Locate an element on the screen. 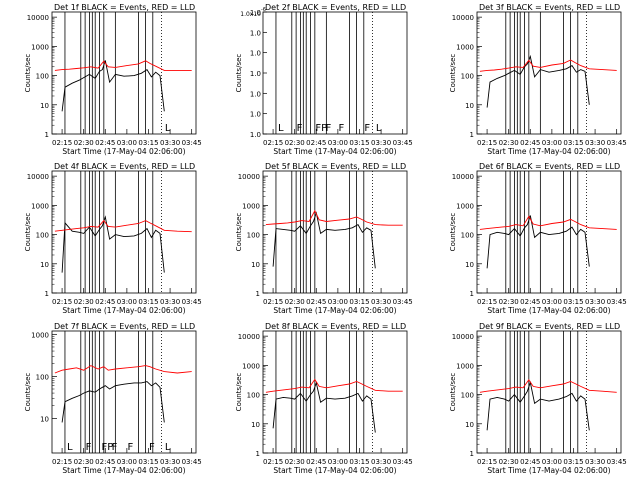 The width and height of the screenshot is (640, 480). panel-title: Det 3f BLACK = Events, RED = LLD is located at coordinates (549, 7).